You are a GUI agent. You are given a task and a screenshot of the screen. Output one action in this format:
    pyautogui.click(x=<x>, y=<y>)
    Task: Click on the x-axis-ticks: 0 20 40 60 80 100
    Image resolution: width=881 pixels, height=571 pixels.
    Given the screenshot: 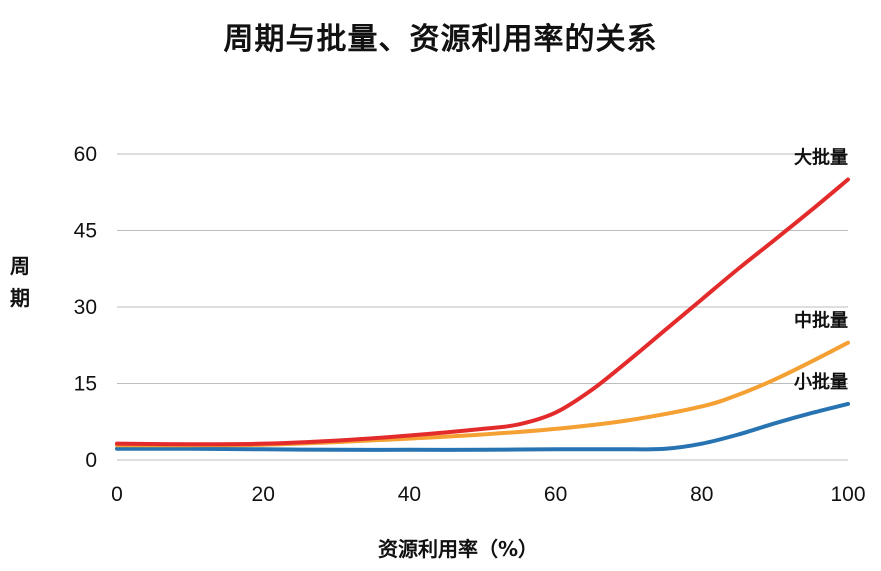 What is the action you would take?
    pyautogui.click(x=488, y=494)
    